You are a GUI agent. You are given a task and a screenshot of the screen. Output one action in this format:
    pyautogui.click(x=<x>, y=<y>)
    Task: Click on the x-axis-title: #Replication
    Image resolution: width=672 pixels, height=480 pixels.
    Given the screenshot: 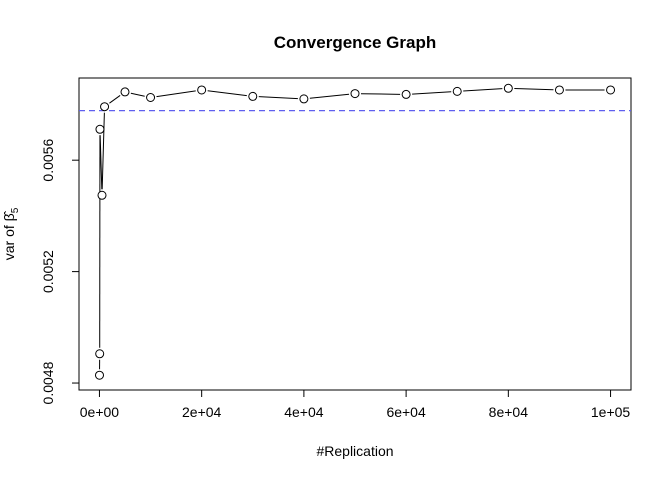 What is the action you would take?
    pyautogui.click(x=354, y=451)
    